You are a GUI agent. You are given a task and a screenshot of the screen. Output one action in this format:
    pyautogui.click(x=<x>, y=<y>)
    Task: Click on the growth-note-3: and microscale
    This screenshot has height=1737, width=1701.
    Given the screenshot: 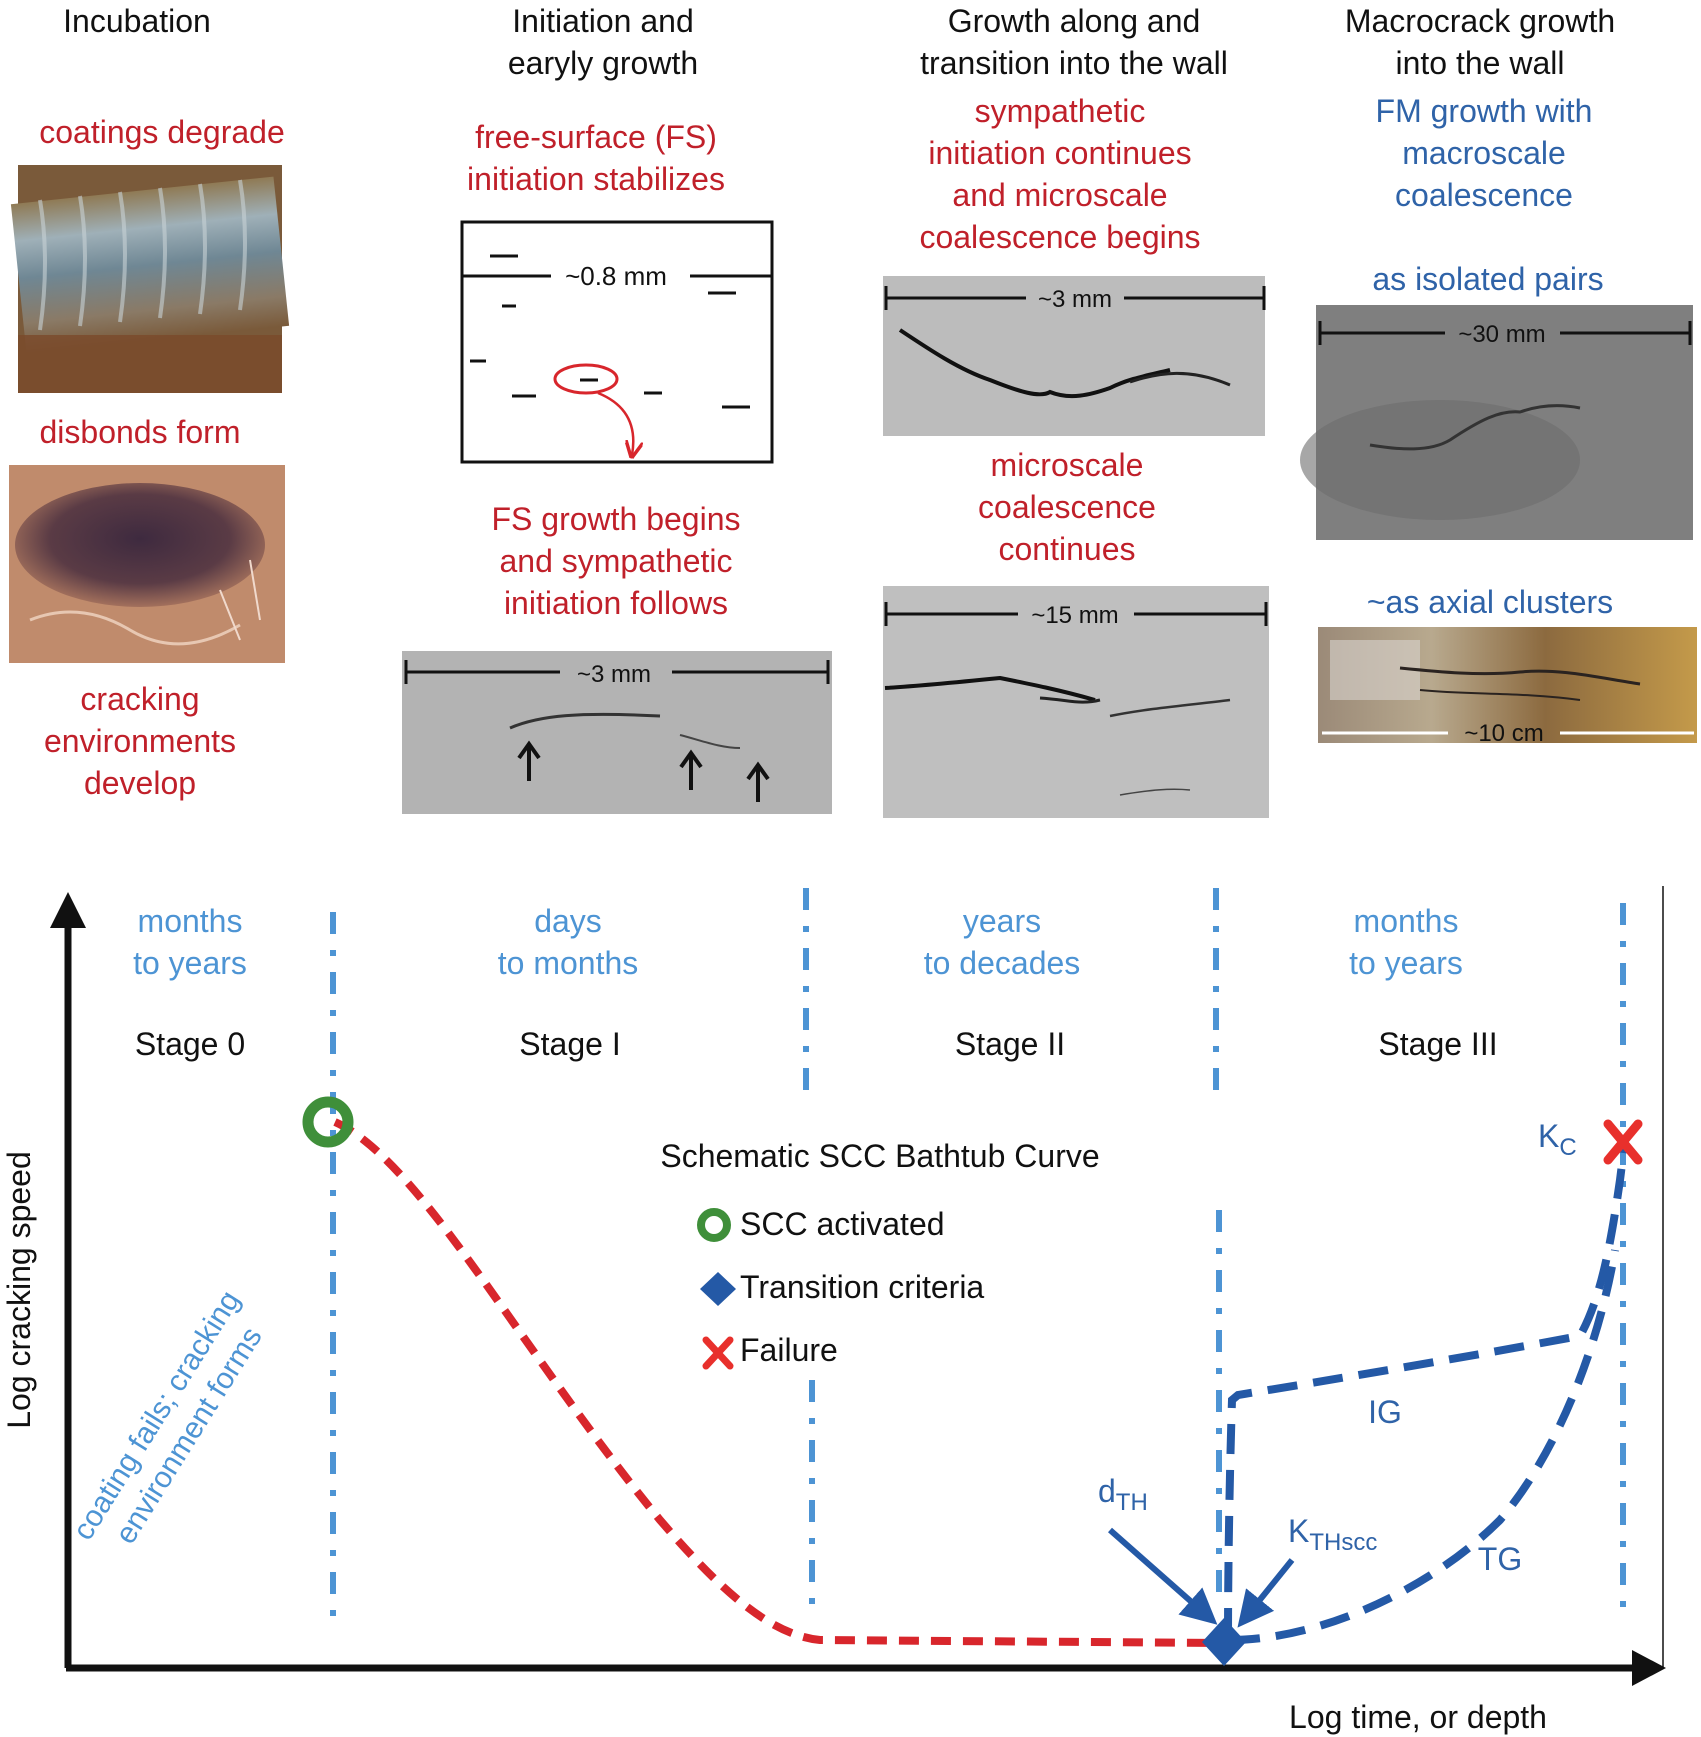 What is the action you would take?
    pyautogui.click(x=1059, y=195)
    